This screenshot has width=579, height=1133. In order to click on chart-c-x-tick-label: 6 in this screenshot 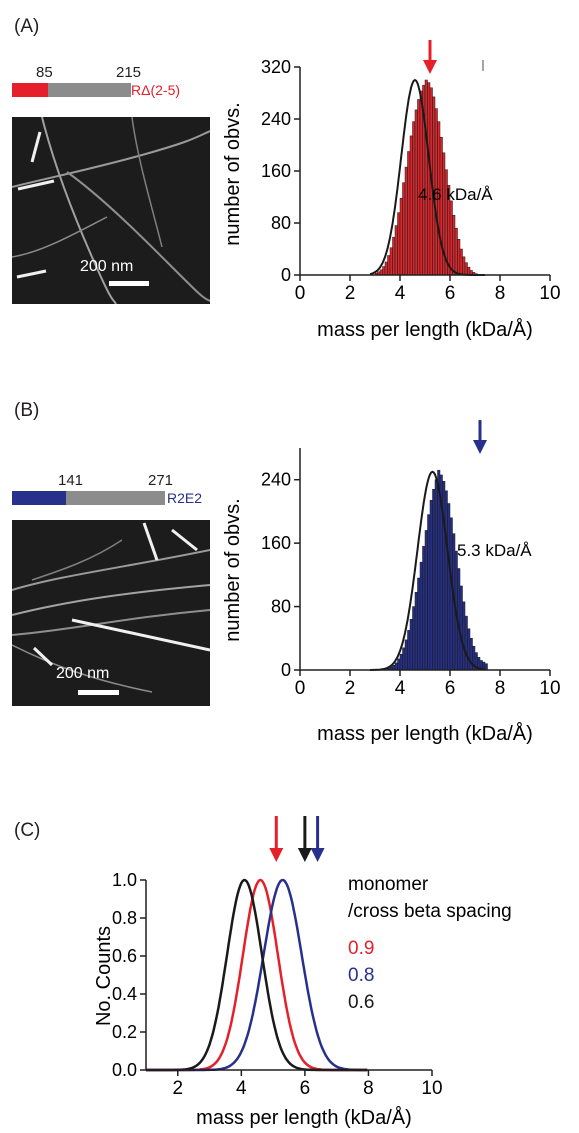, I will do `click(305, 1088)`.